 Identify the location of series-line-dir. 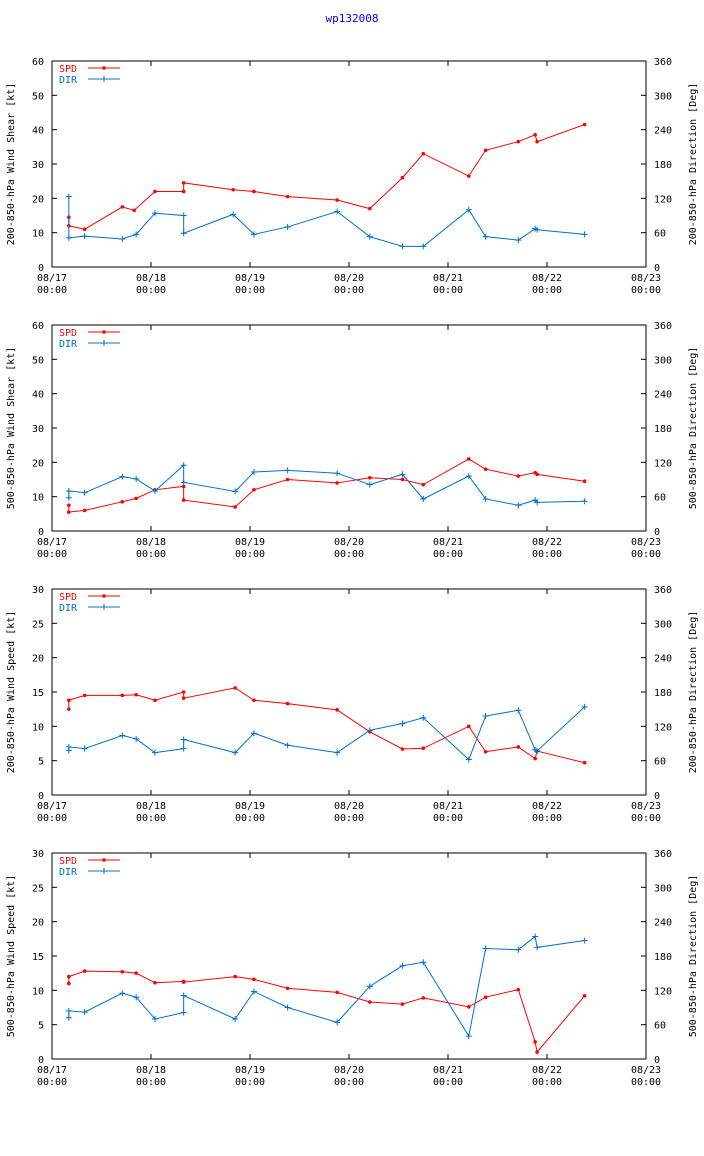
(326, 733).